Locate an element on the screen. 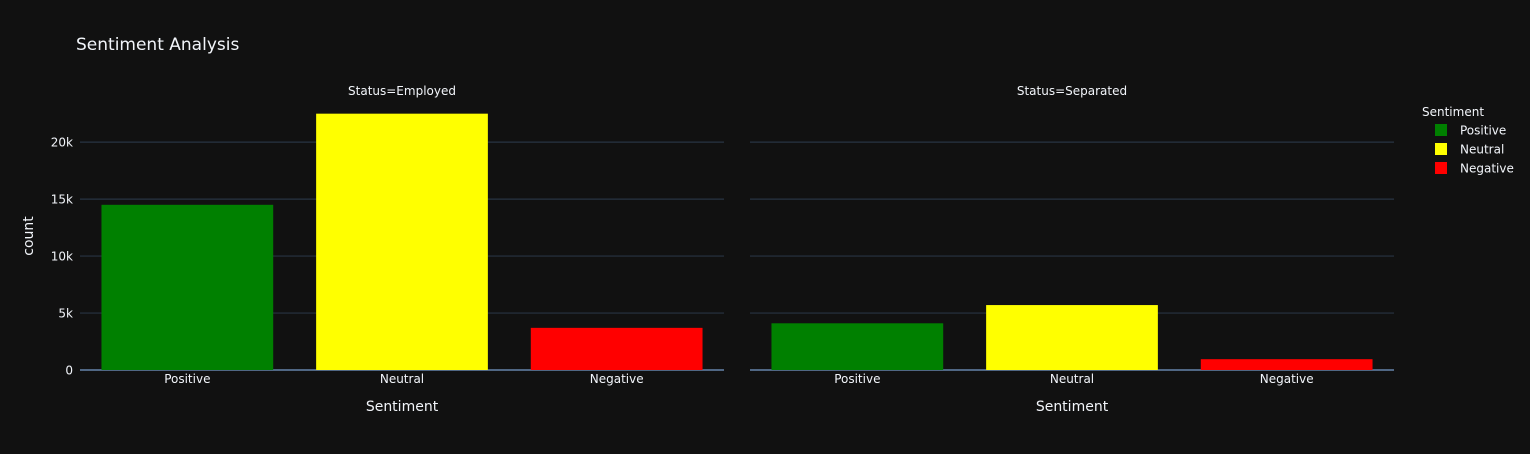 Image resolution: width=1530 pixels, height=454 pixels. legend-item-neutral: Neutral is located at coordinates (1469, 150).